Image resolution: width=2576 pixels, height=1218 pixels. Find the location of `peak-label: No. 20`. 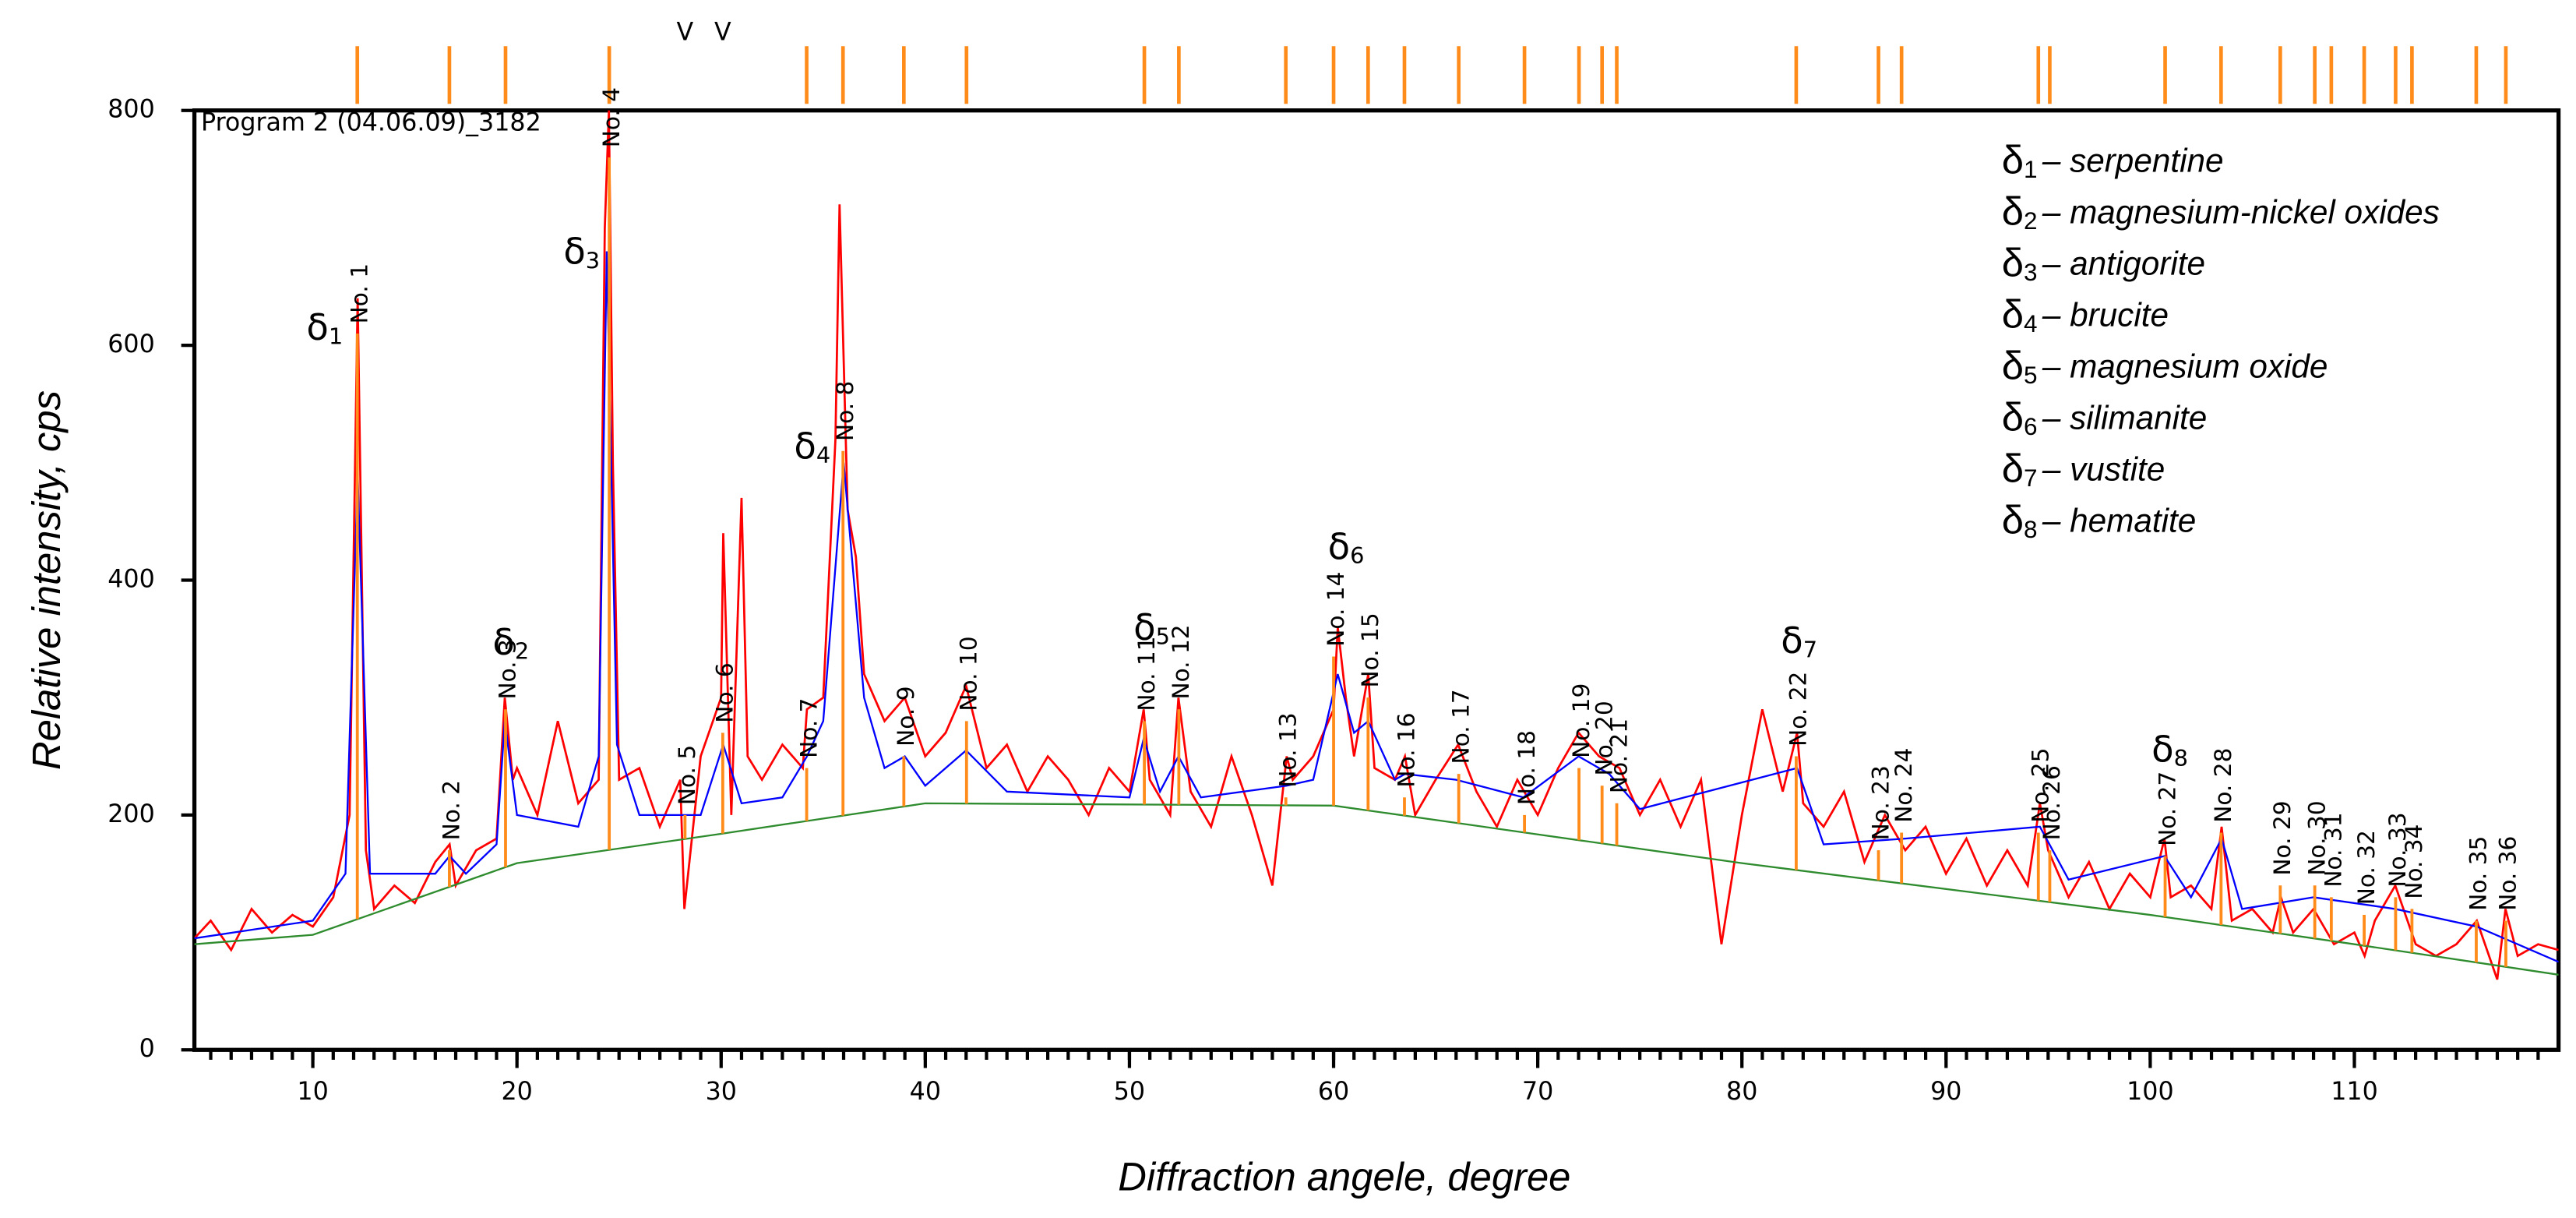

peak-label: No. 20 is located at coordinates (1604, 738).